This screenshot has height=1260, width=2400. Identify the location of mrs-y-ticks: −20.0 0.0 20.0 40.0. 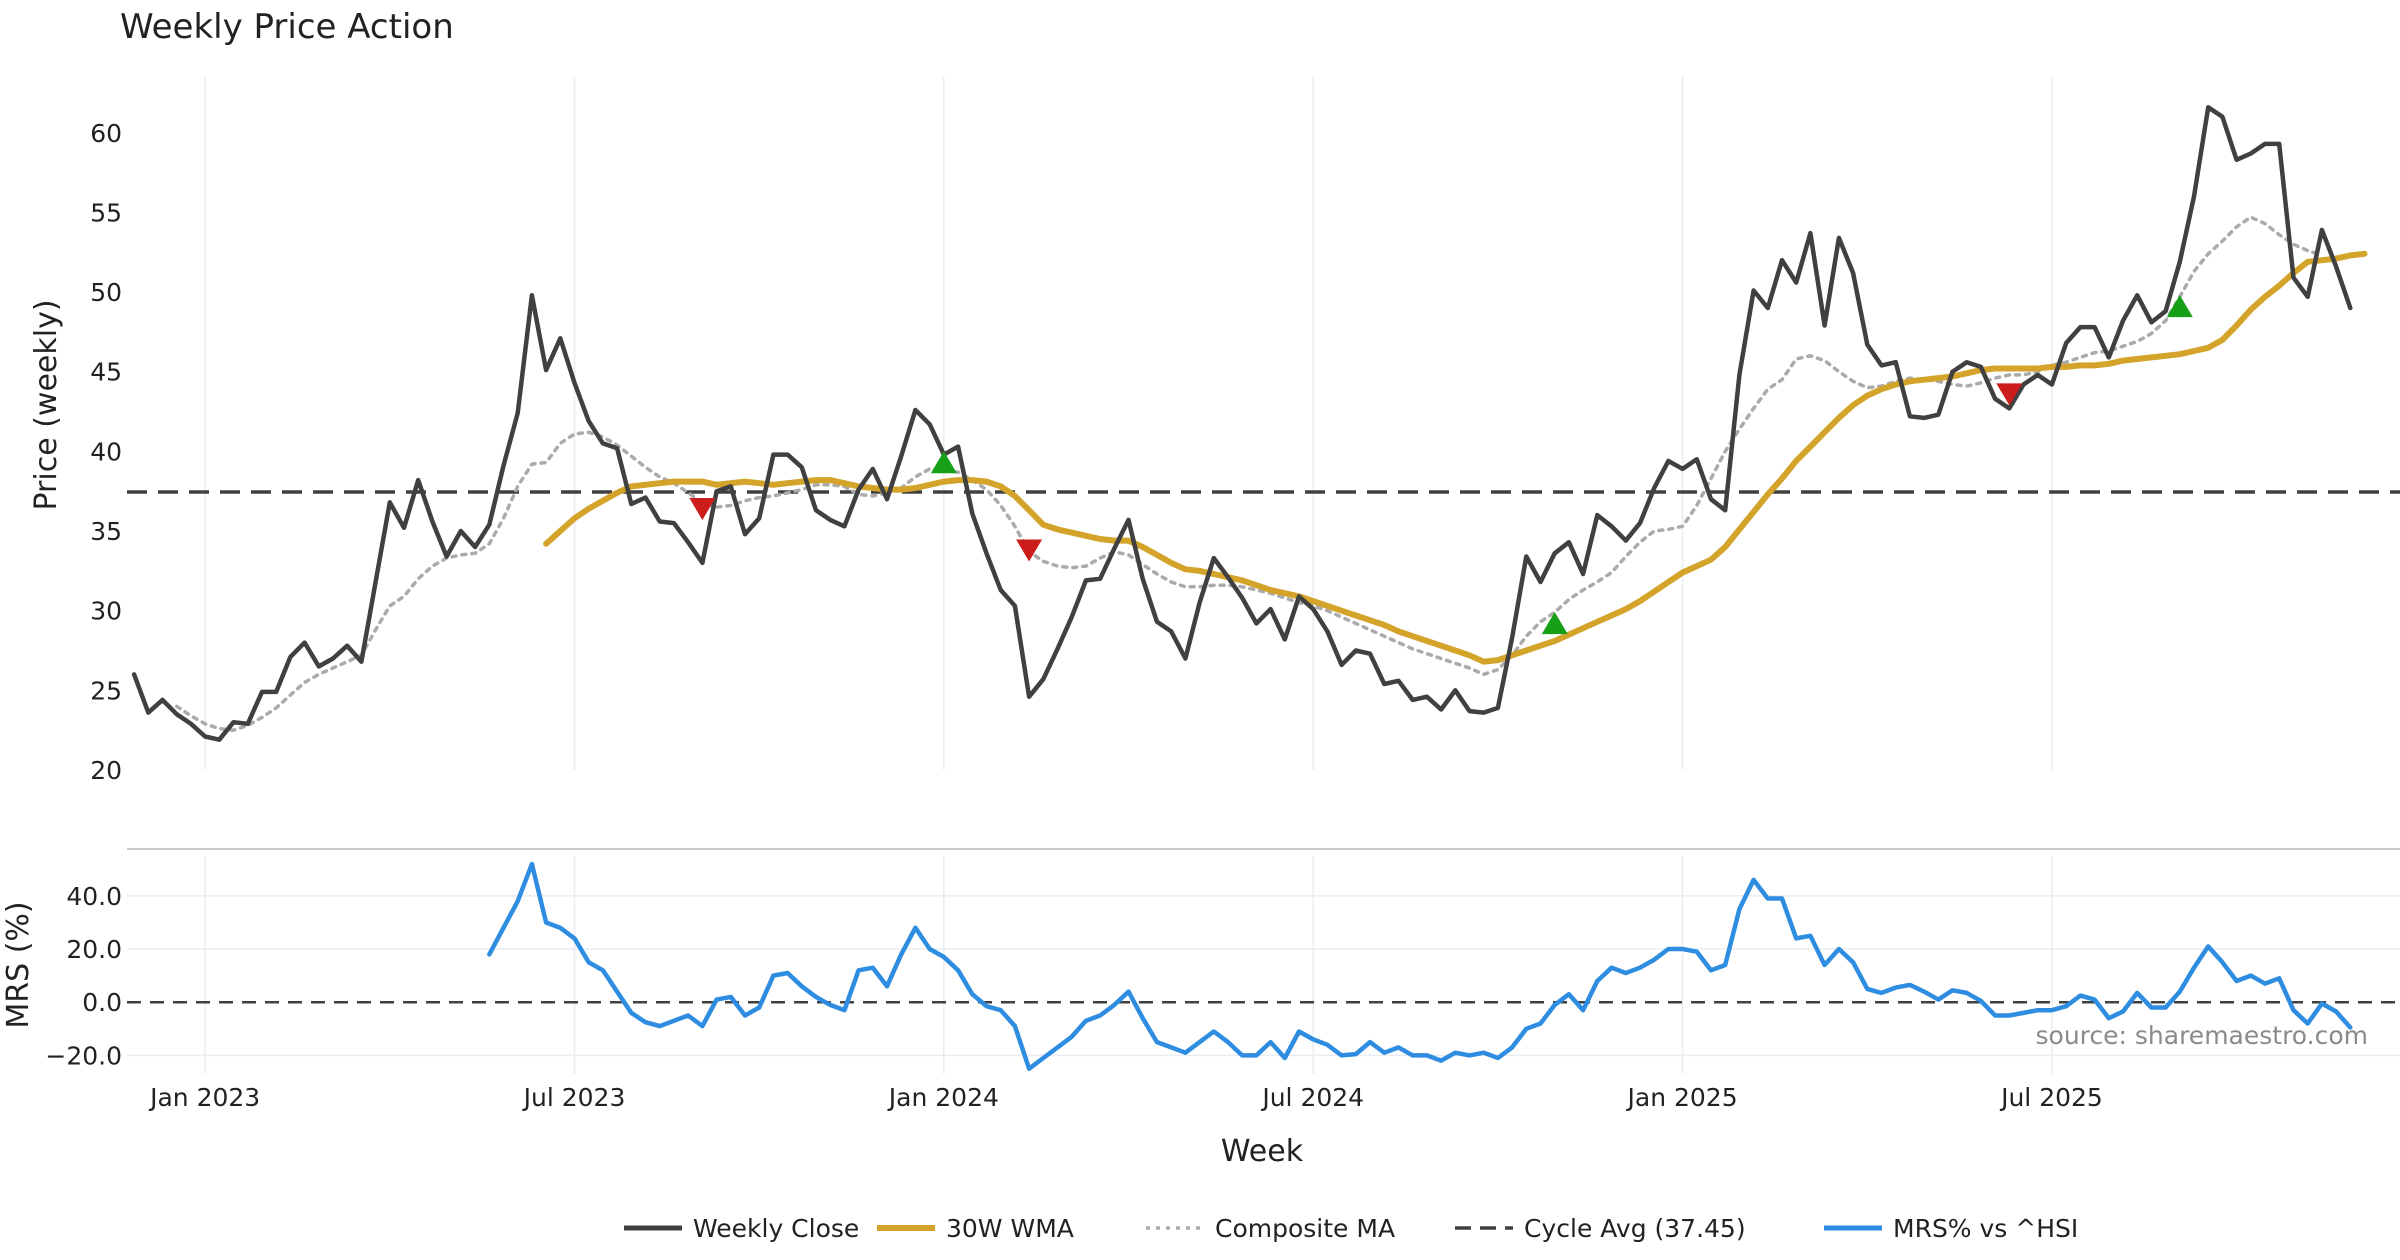
(83, 976).